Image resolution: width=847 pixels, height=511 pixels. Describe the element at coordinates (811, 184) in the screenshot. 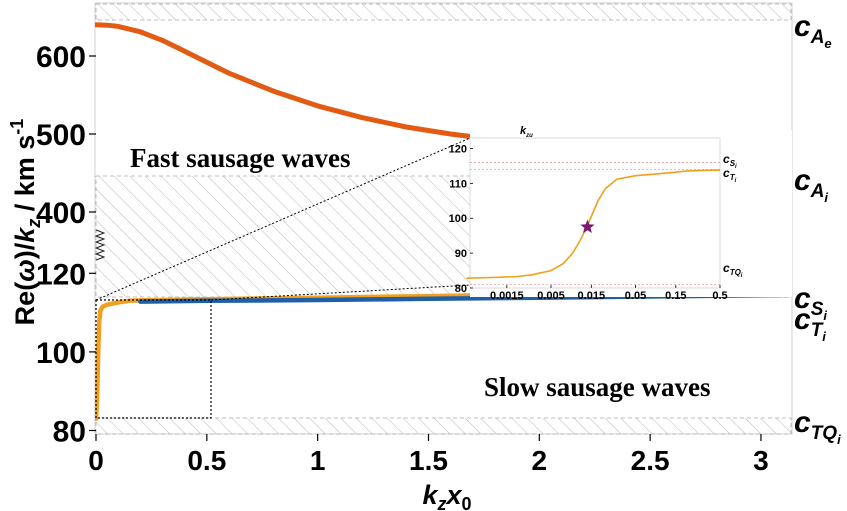

I see `speed-label-Ai: cAi` at that location.